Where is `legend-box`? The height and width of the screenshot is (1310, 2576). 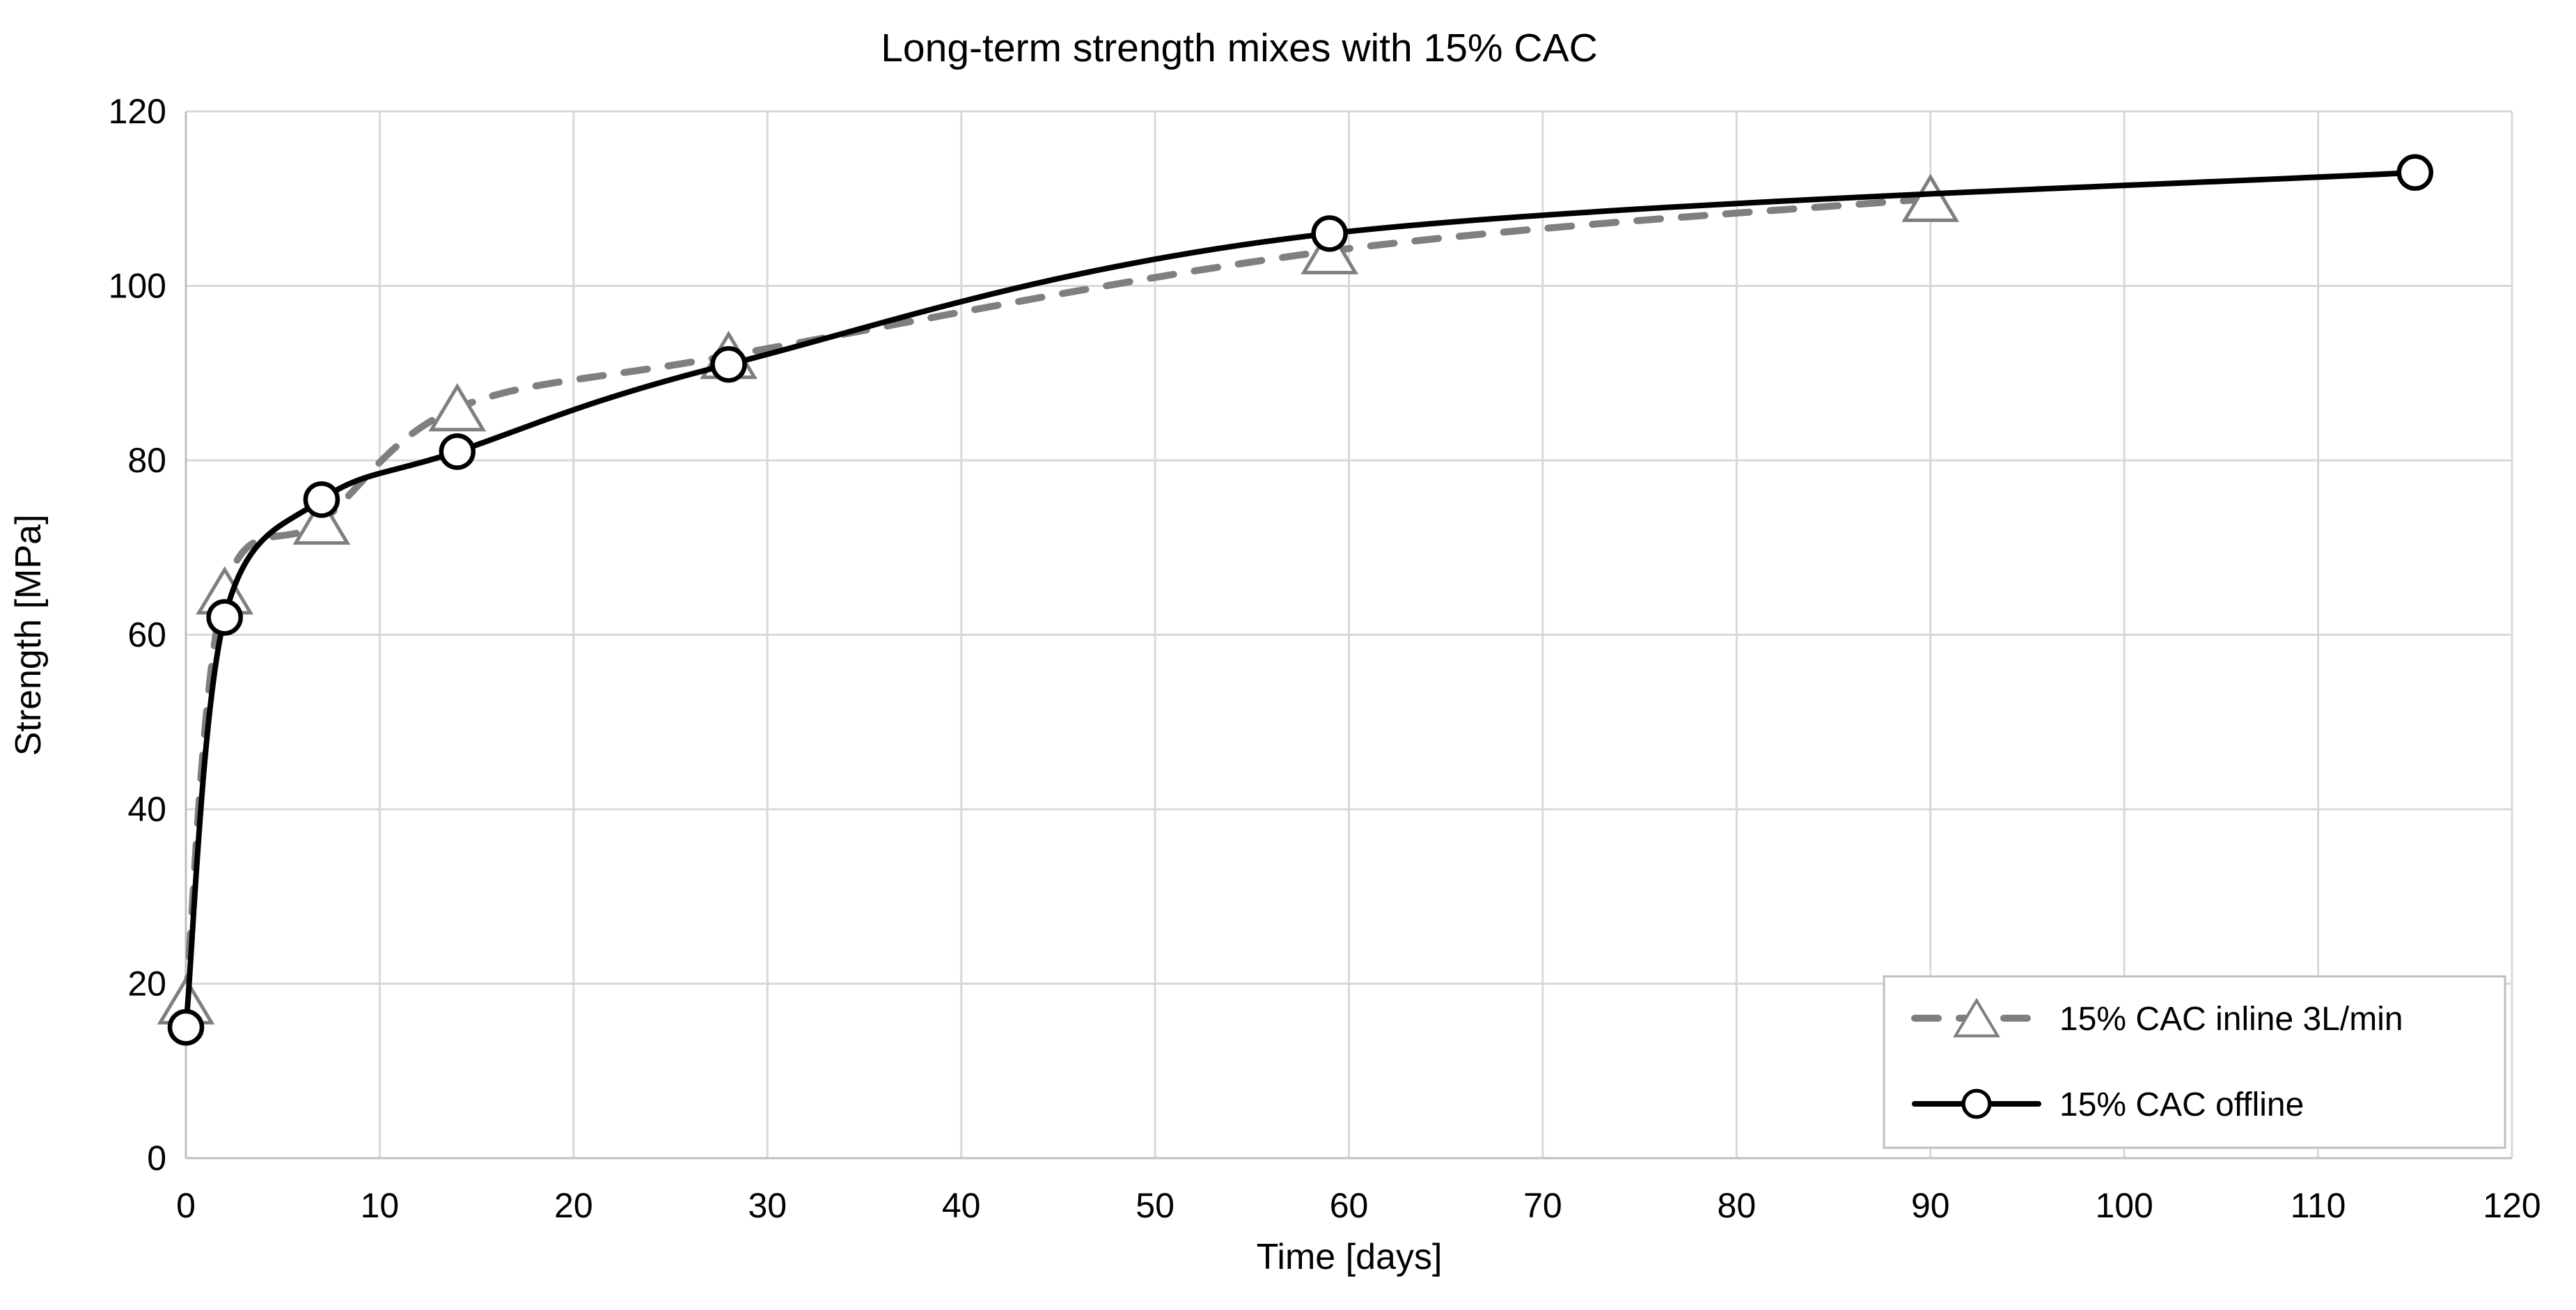
legend-box is located at coordinates (2194, 1062).